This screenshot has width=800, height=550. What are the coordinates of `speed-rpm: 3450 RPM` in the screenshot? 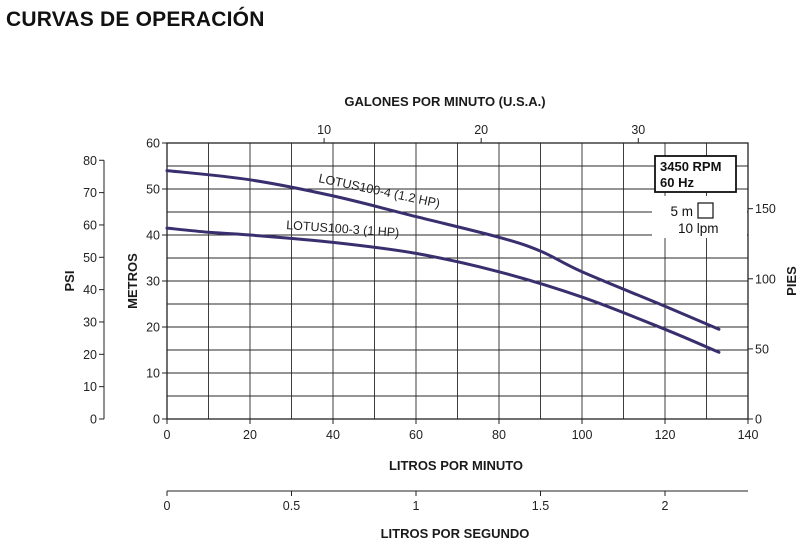 It's located at (690, 166).